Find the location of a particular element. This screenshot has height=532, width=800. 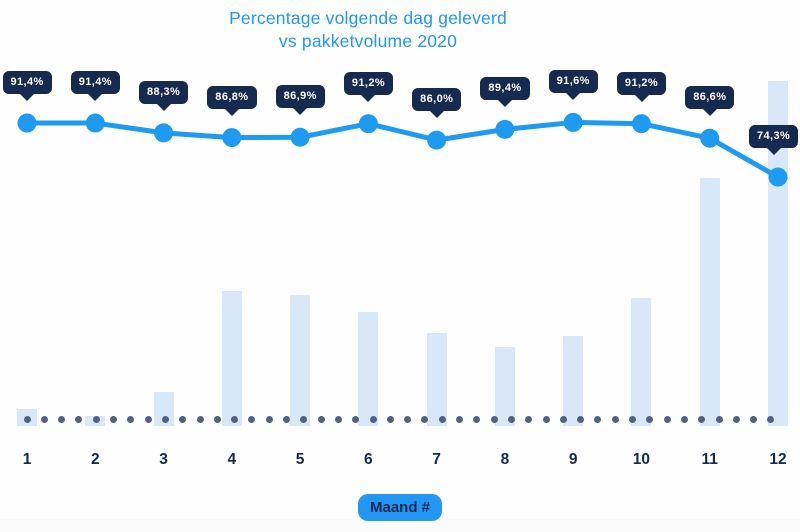

chart-title-line1: Percentage volgende dag geleverd is located at coordinates (368, 18).